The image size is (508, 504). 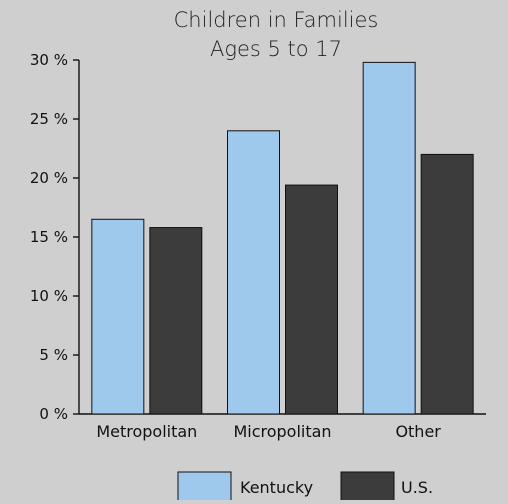 What do you see at coordinates (146, 431) in the screenshot?
I see `x-tick-label: Metropolitan` at bounding box center [146, 431].